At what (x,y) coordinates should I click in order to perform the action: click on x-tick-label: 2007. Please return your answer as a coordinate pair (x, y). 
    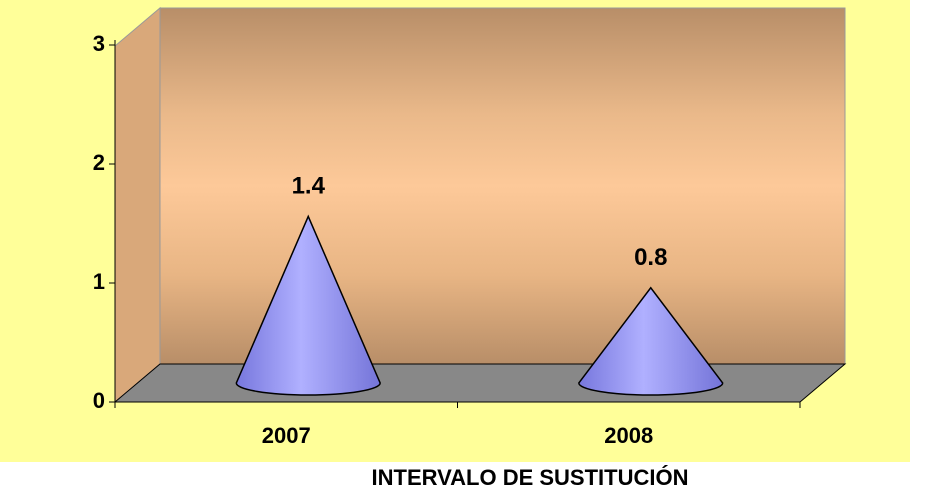
    Looking at the image, I should click on (286, 435).